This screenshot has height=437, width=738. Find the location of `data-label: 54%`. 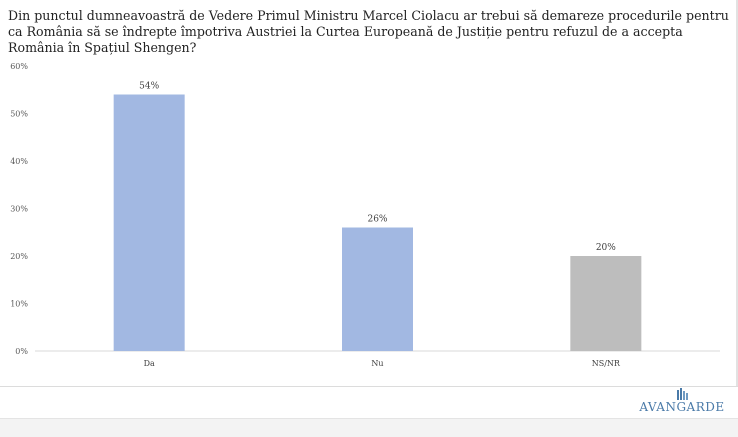

data-label: 54% is located at coordinates (149, 87).